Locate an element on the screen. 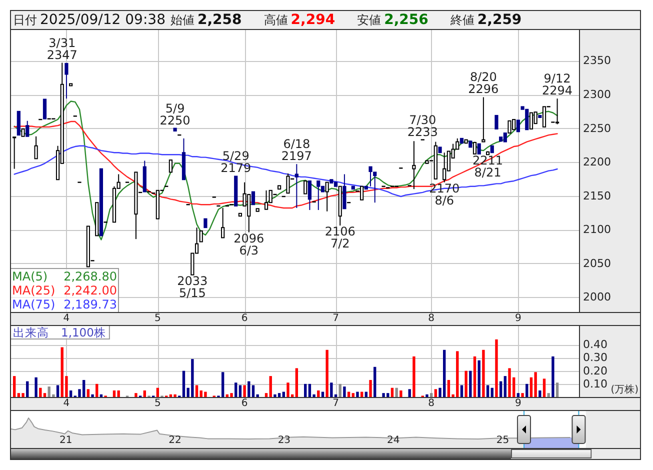 The height and width of the screenshot is (470, 653). y-axis-title: (万株) is located at coordinates (624, 390).